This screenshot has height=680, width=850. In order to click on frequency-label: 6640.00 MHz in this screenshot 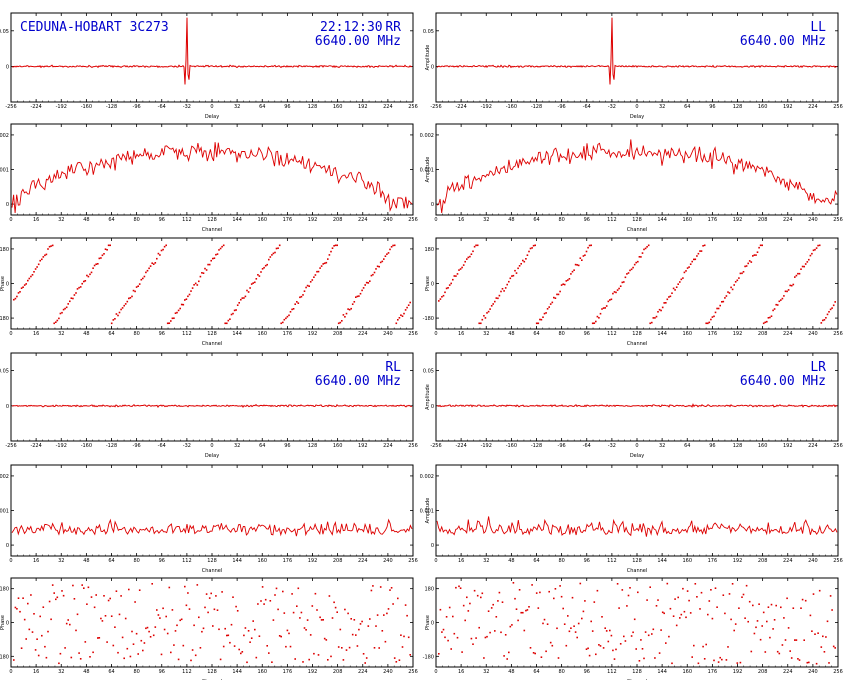, I will do `click(358, 381)`.